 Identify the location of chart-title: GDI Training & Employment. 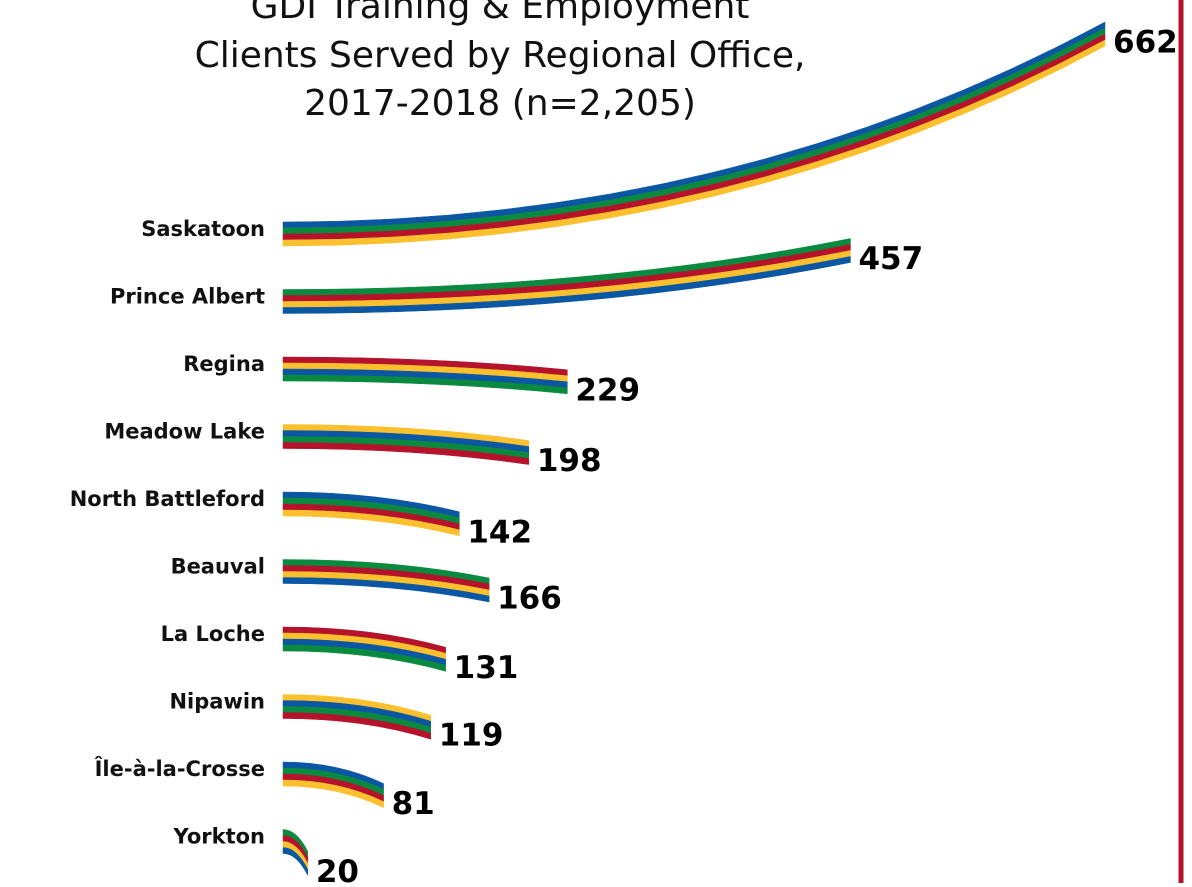
(500, 13).